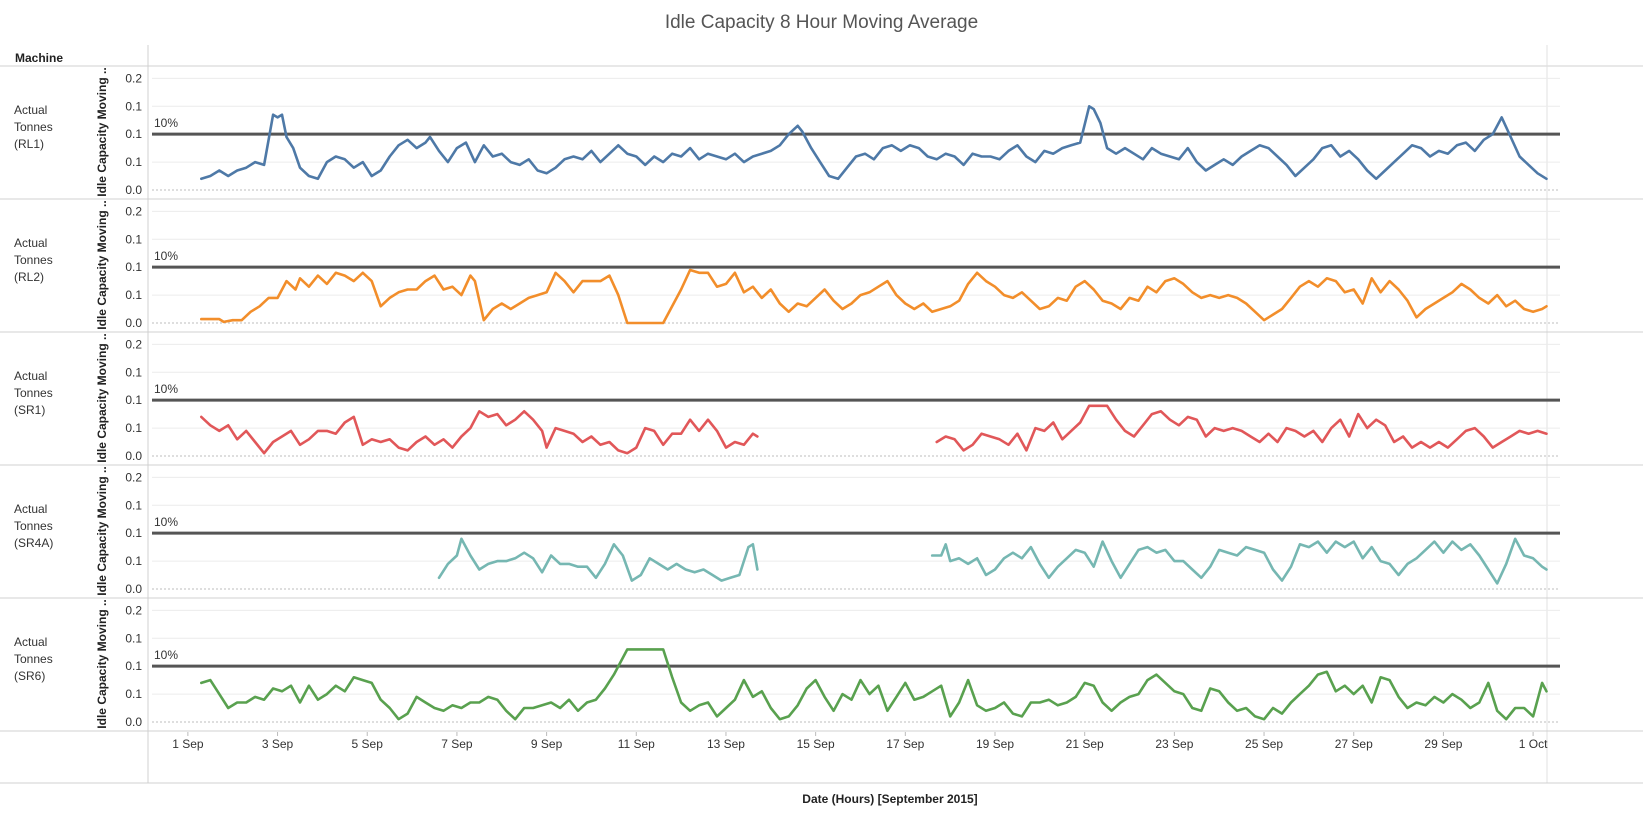 The width and height of the screenshot is (1643, 831). What do you see at coordinates (1085, 744) in the screenshot?
I see `x-tick-label: 21 Sep` at bounding box center [1085, 744].